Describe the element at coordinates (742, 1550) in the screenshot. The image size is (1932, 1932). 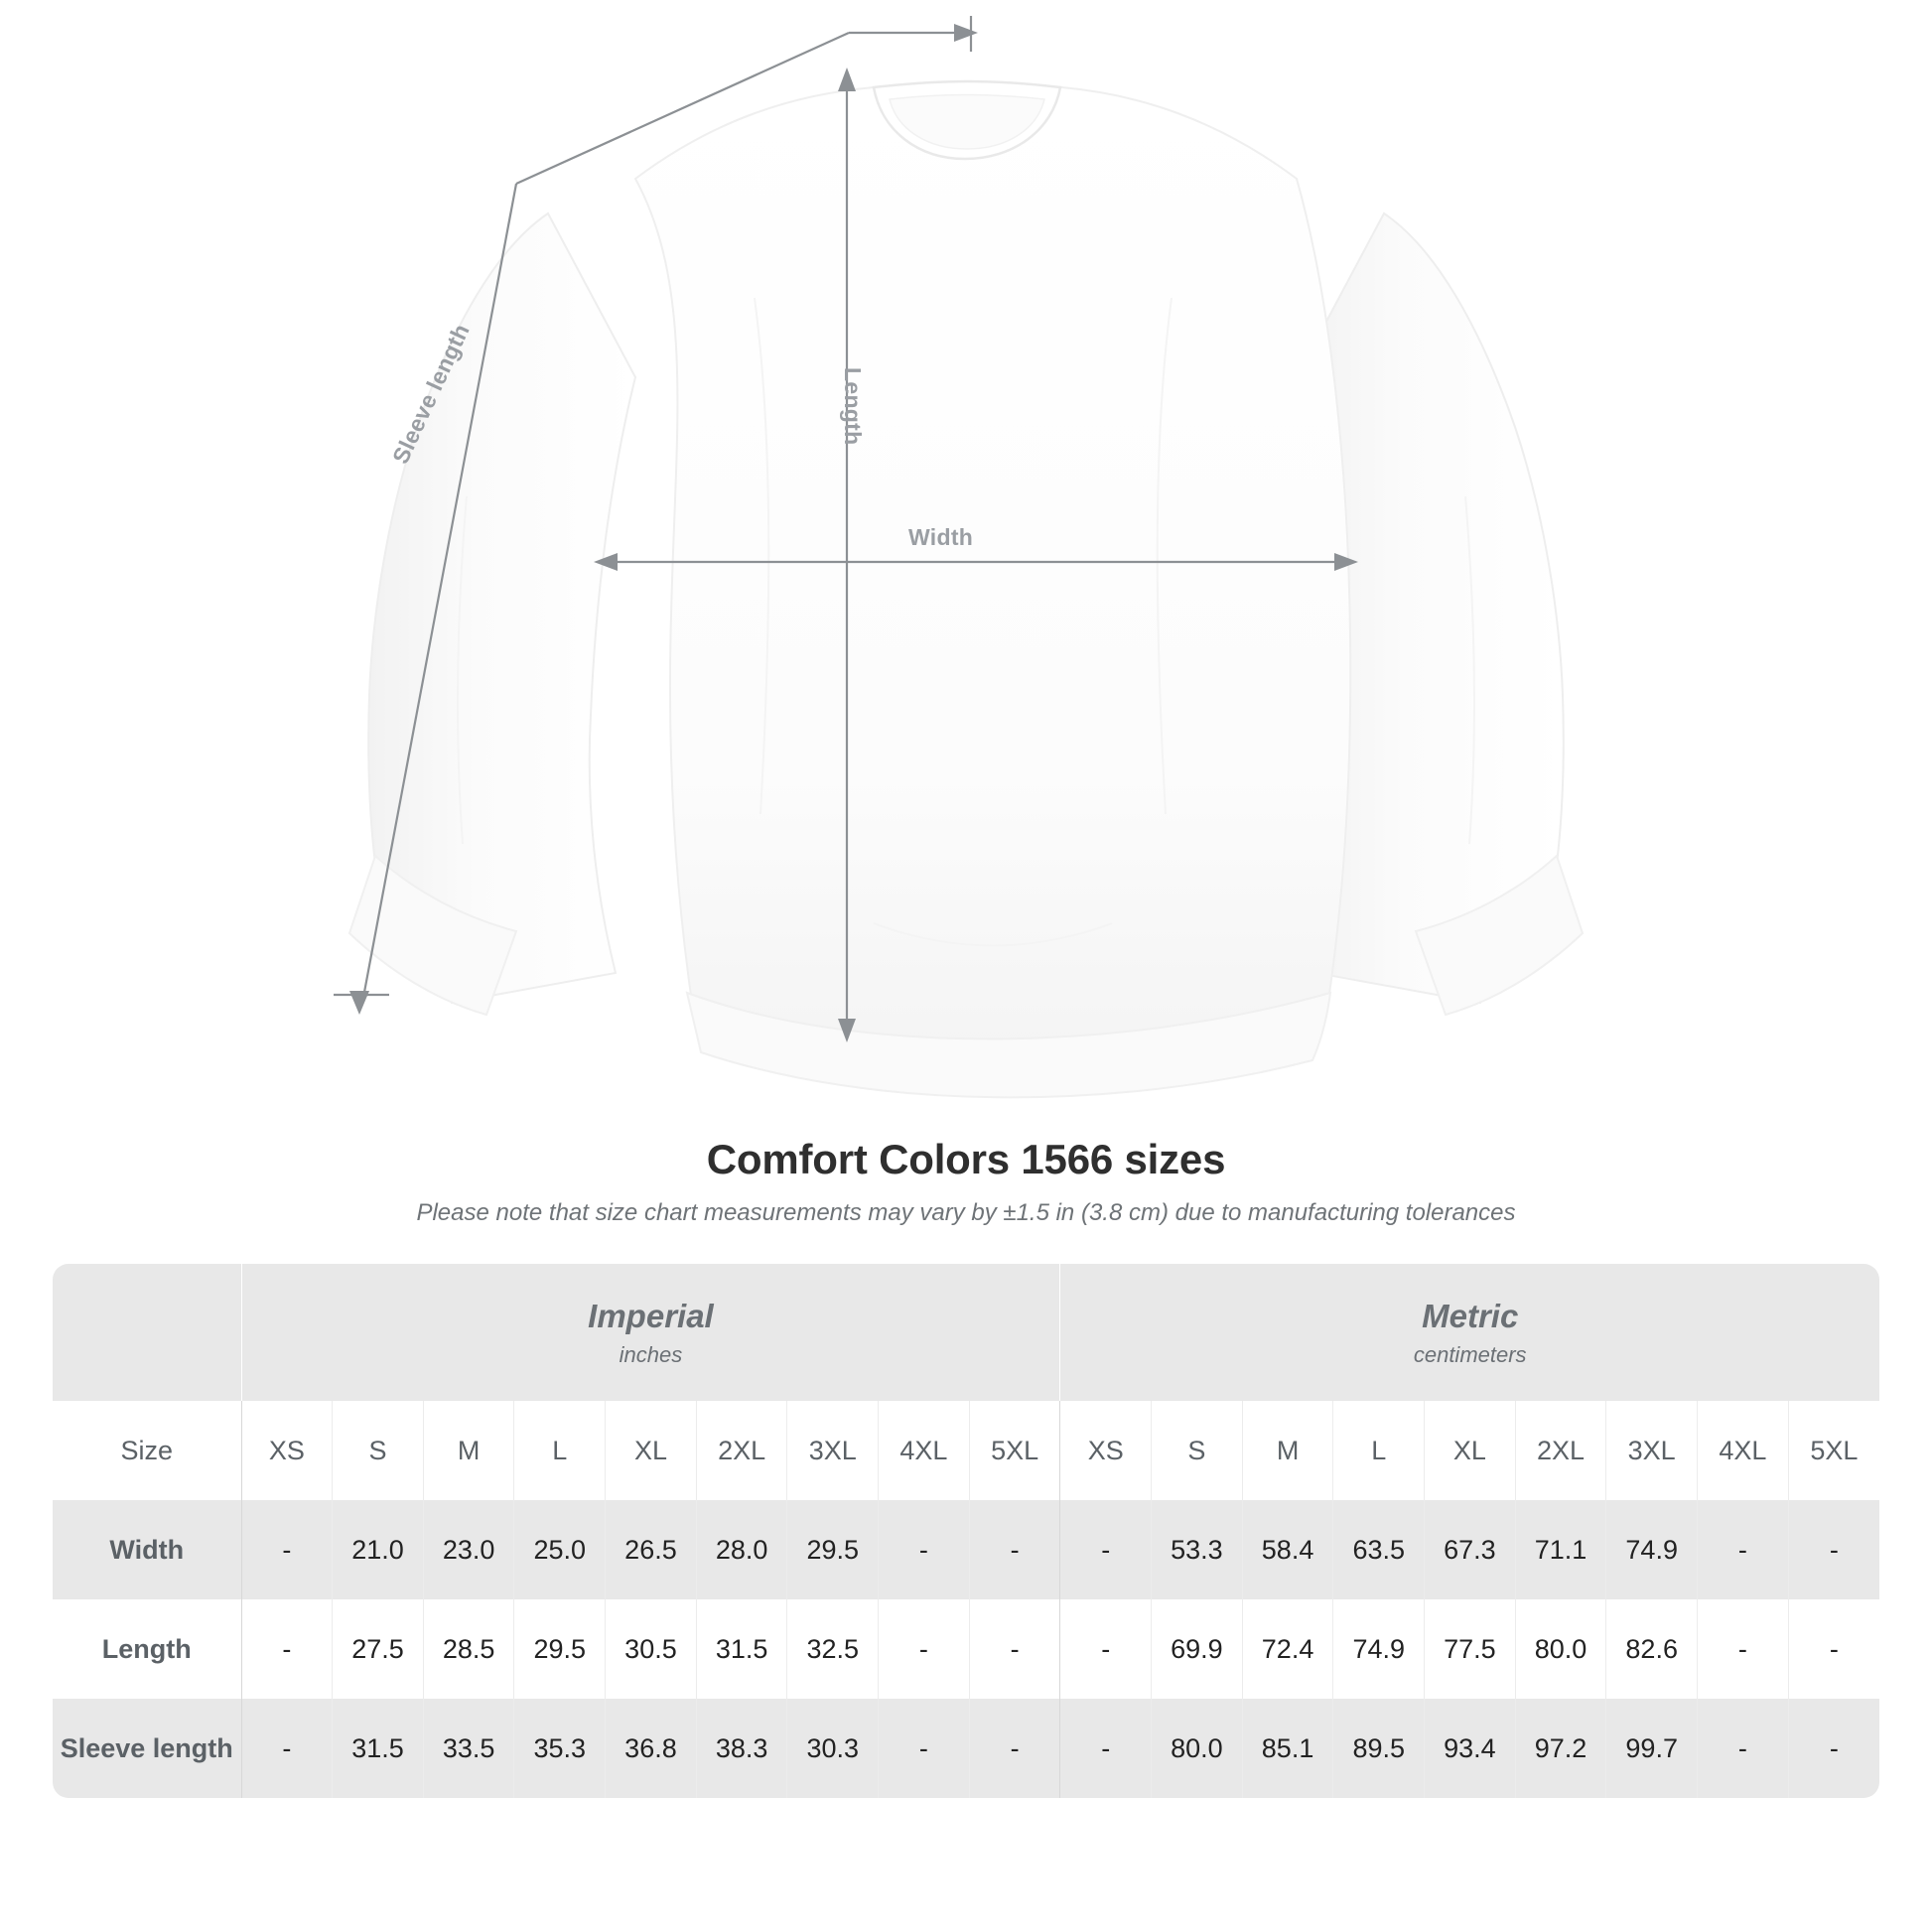
I see `cell-width-imperial-2xl: 28.0` at that location.